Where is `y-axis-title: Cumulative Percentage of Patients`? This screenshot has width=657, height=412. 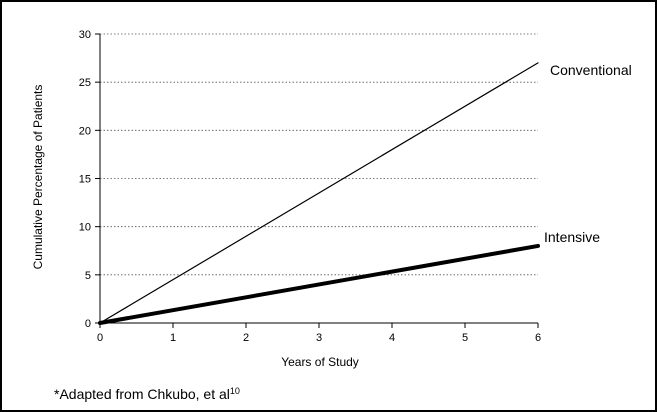
y-axis-title: Cumulative Percentage of Patients is located at coordinates (38, 177).